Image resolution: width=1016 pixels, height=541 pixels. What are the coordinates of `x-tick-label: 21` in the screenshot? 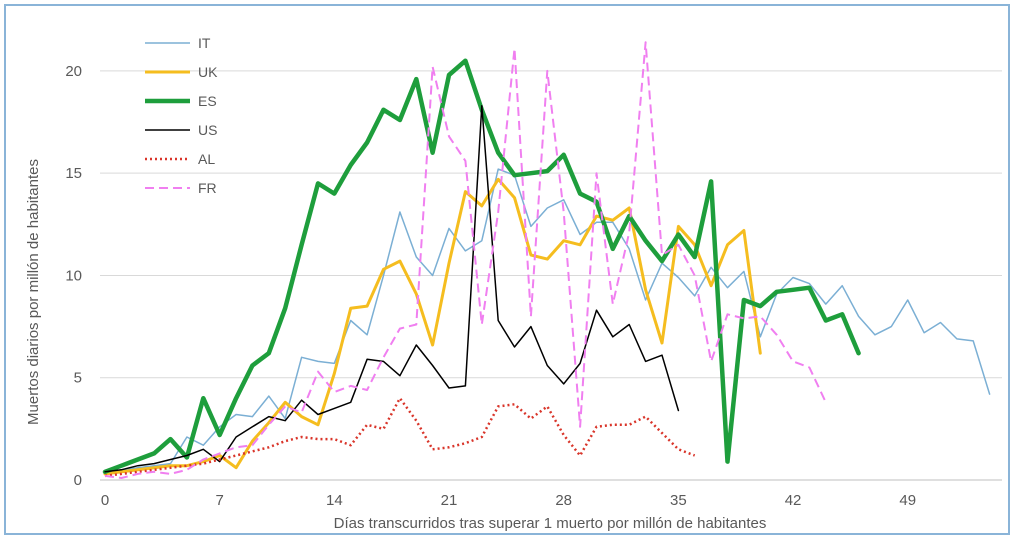 It's located at (449, 500).